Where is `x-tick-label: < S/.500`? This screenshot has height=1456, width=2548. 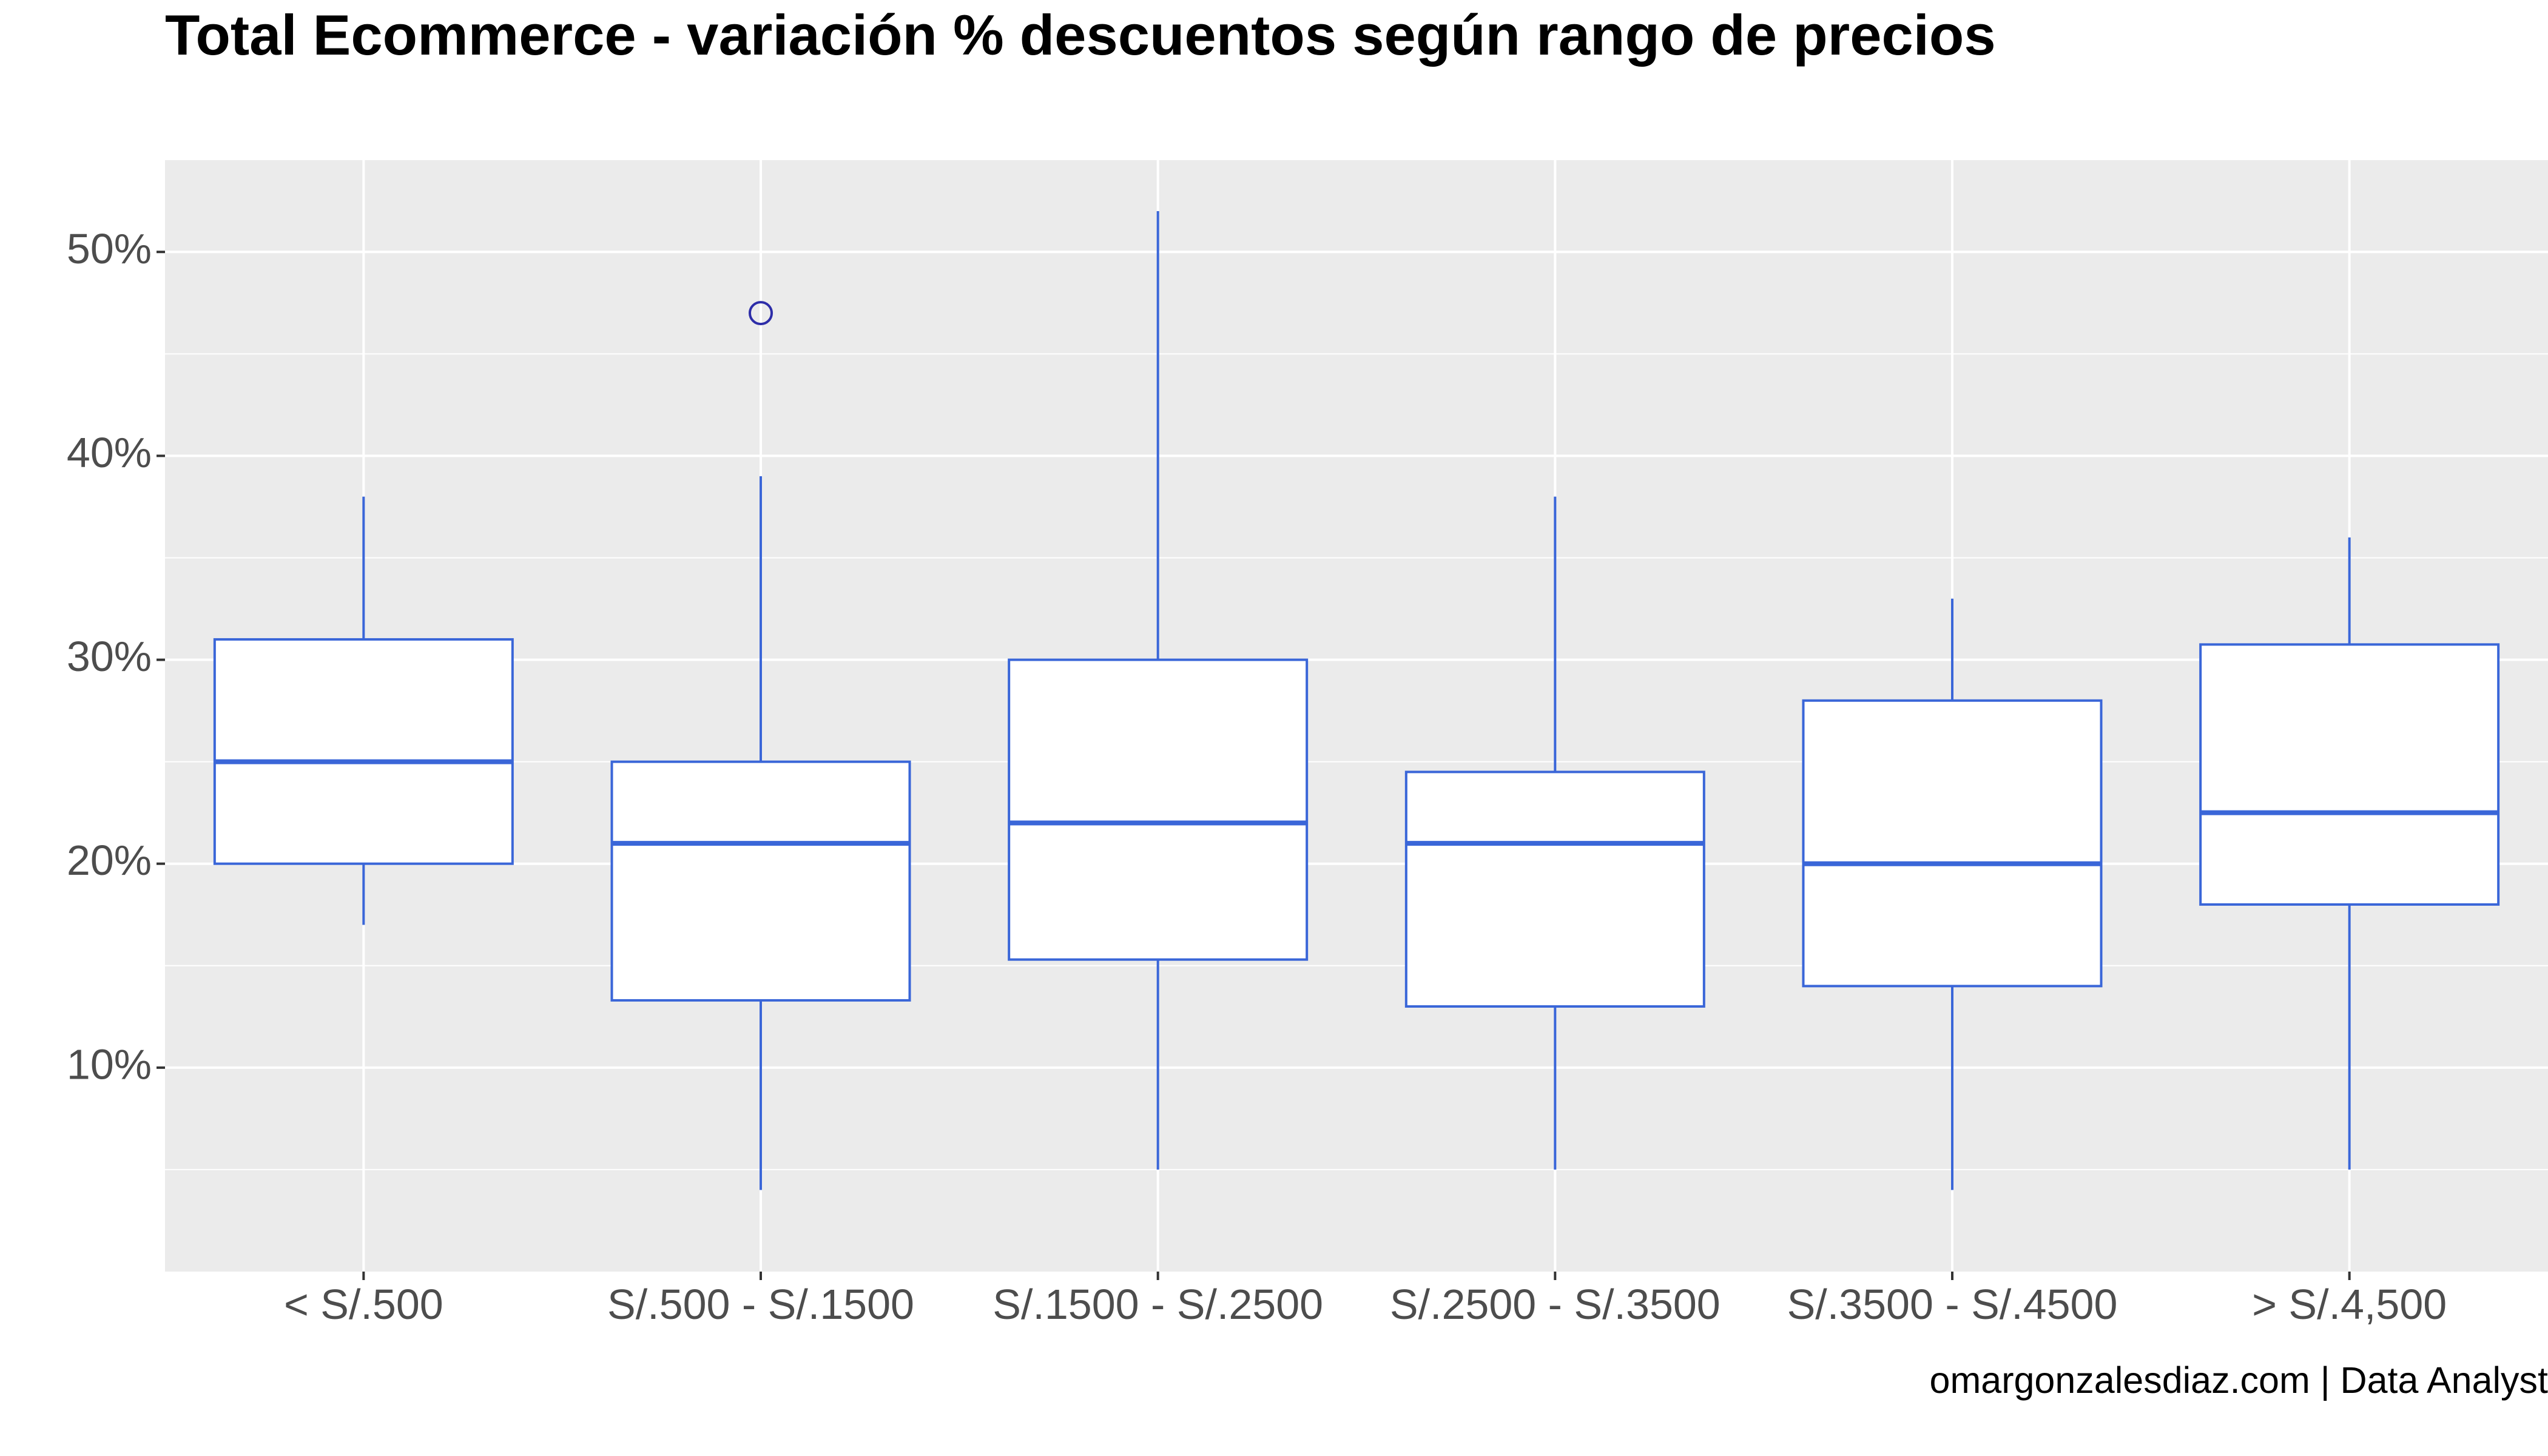 x-tick-label: < S/.500 is located at coordinates (363, 1304).